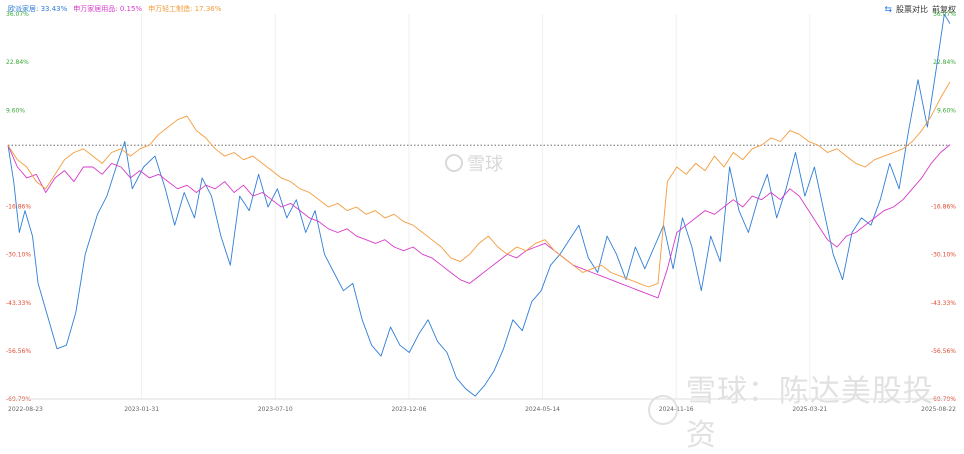 The image size is (964, 454). I want to click on y-tick-label-right: 22.84%, so click(944, 62).